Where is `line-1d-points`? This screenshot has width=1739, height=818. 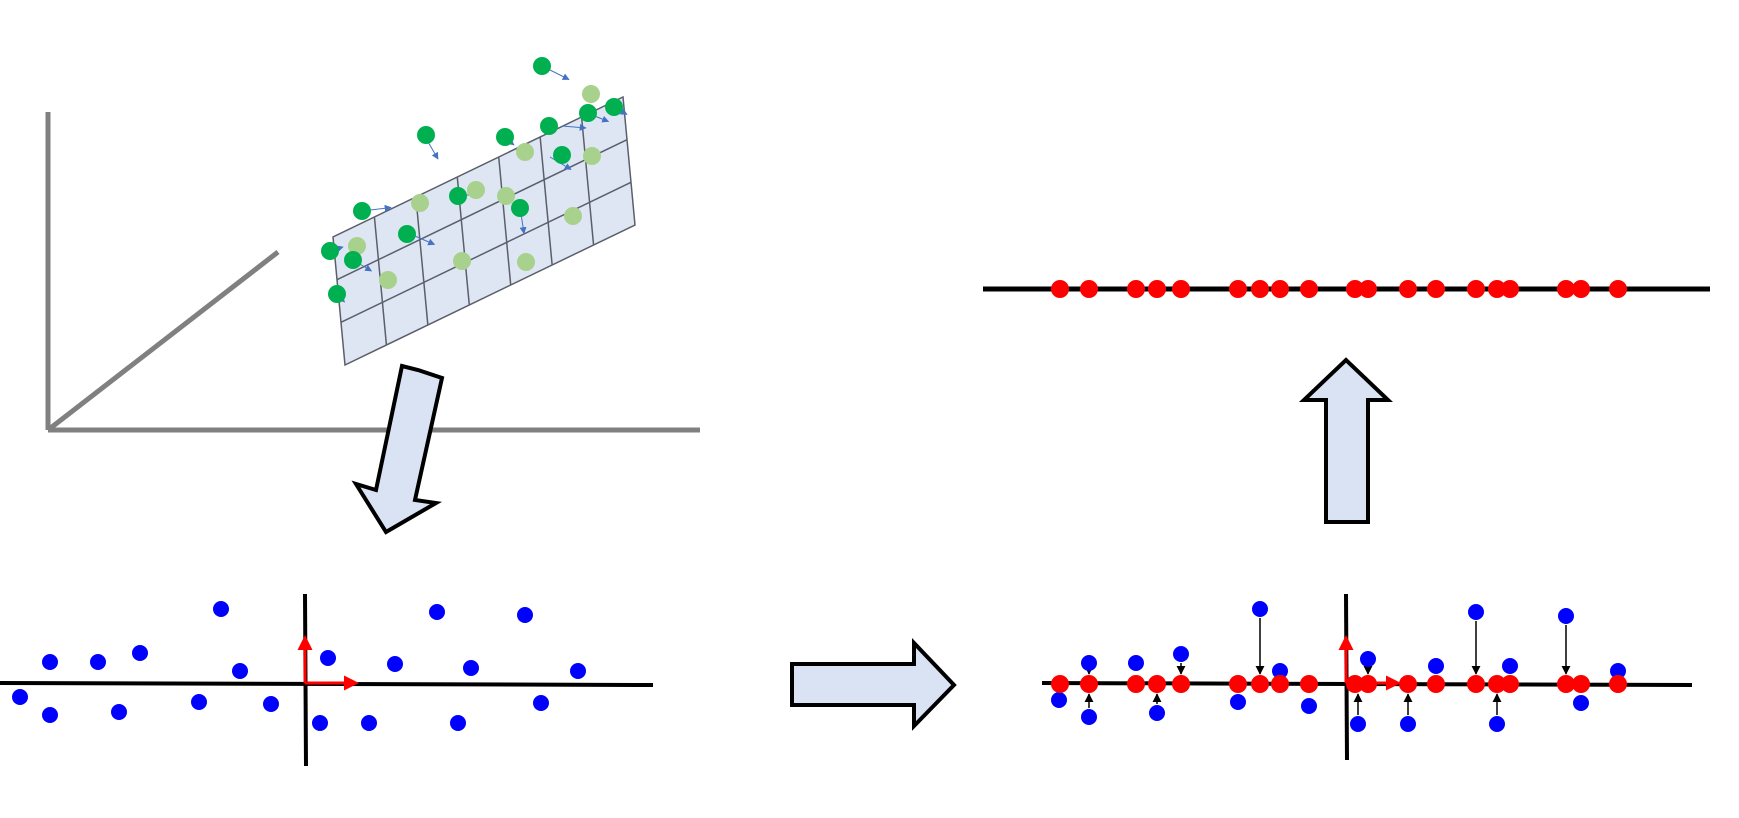 line-1d-points is located at coordinates (1339, 289).